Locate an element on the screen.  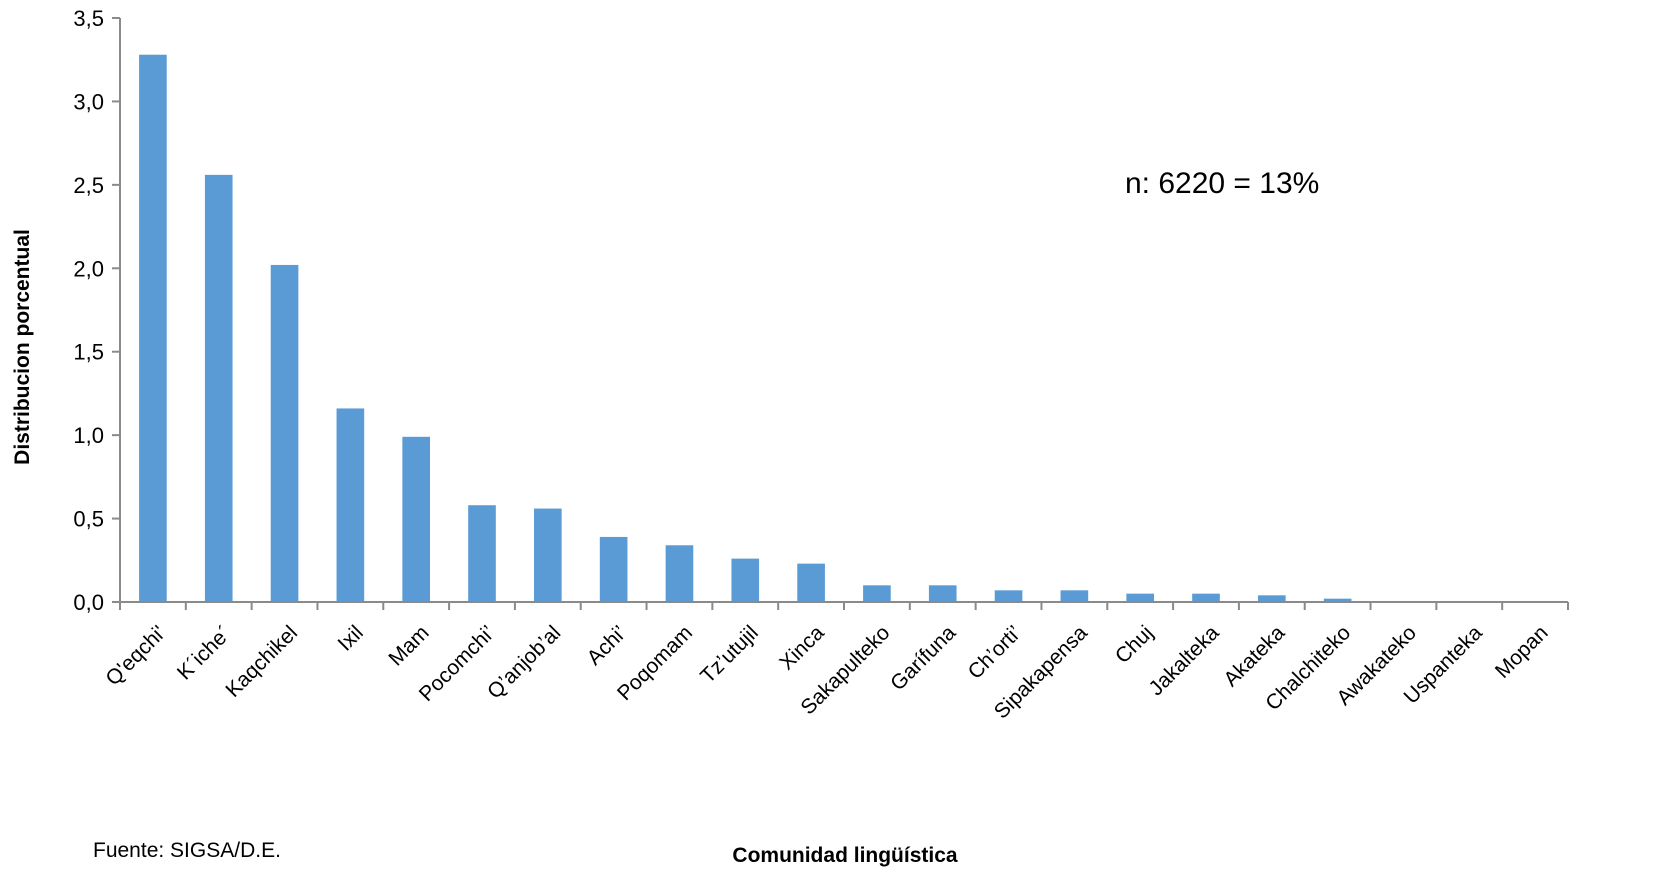
y-tick-label: 2,0 is located at coordinates (88, 268).